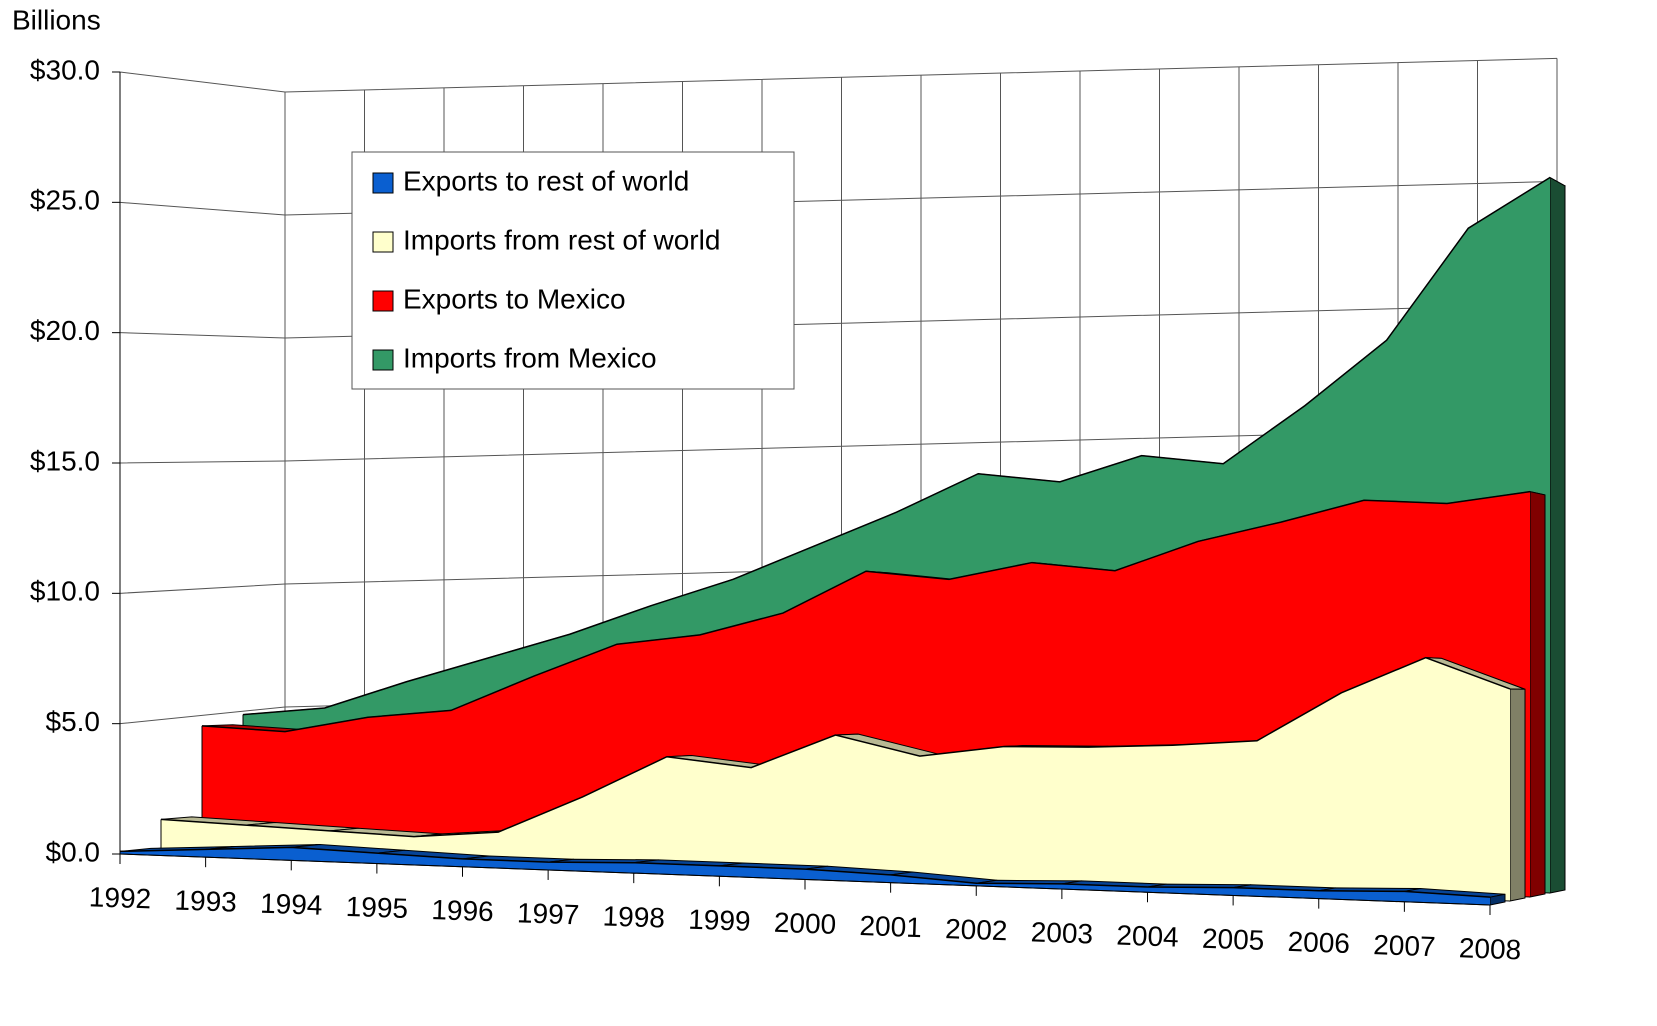 The image size is (1657, 1026). Describe the element at coordinates (1318, 942) in the screenshot. I see `x-tick-label: 2006` at that location.